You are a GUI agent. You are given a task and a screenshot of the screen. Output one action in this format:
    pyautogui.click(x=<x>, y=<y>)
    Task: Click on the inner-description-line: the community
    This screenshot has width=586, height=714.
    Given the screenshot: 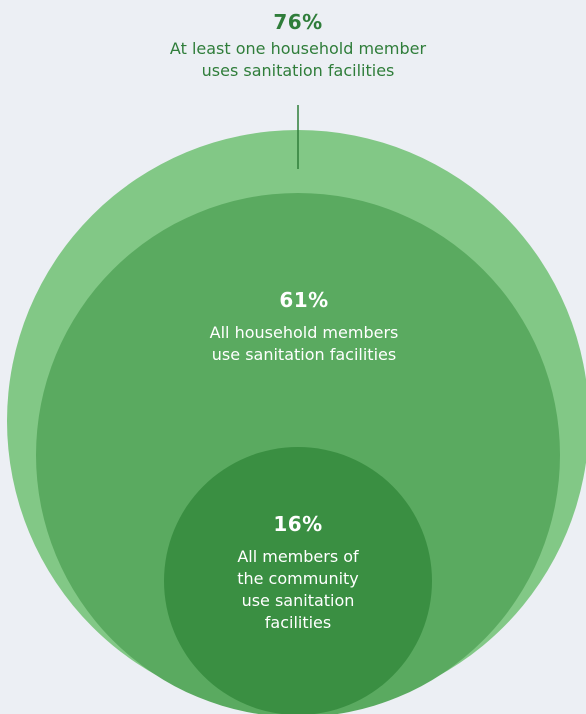 What is the action you would take?
    pyautogui.click(x=298, y=578)
    